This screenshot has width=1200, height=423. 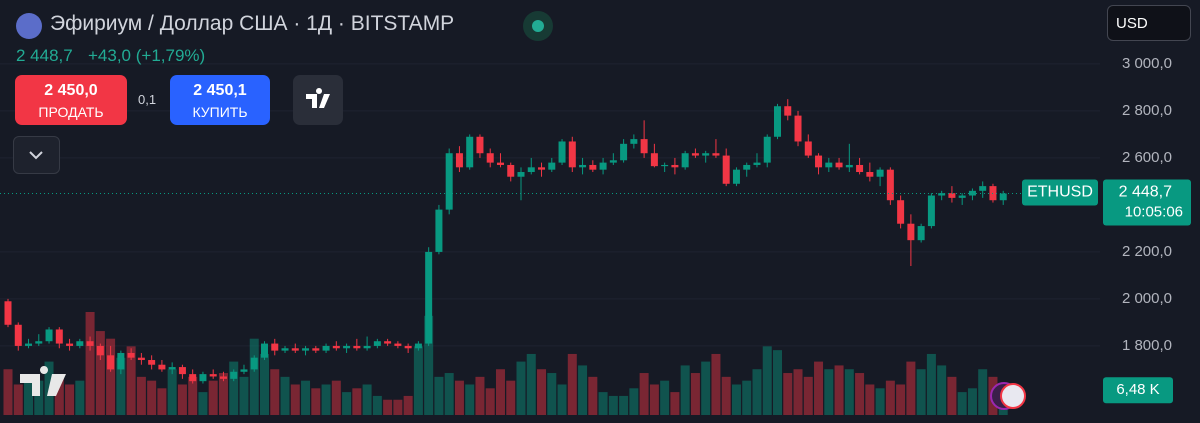 I want to click on eth-icon, so click(x=29, y=26).